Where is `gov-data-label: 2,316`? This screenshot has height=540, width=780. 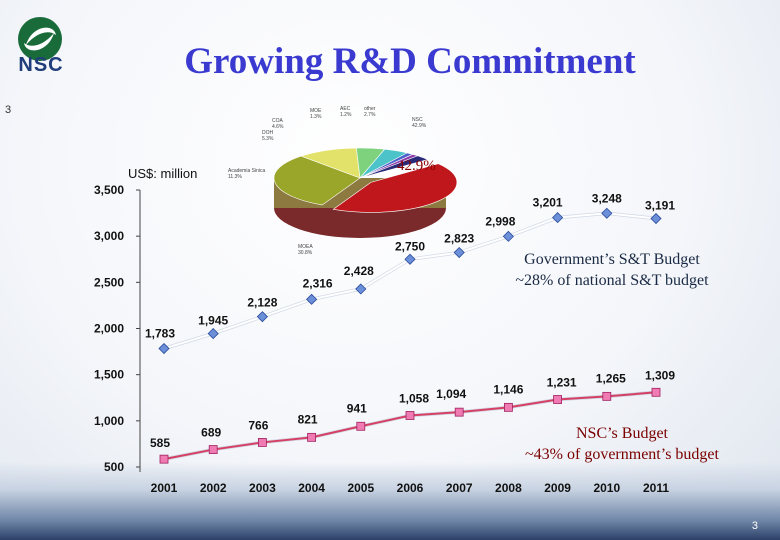
gov-data-label: 2,316 is located at coordinates (318, 283).